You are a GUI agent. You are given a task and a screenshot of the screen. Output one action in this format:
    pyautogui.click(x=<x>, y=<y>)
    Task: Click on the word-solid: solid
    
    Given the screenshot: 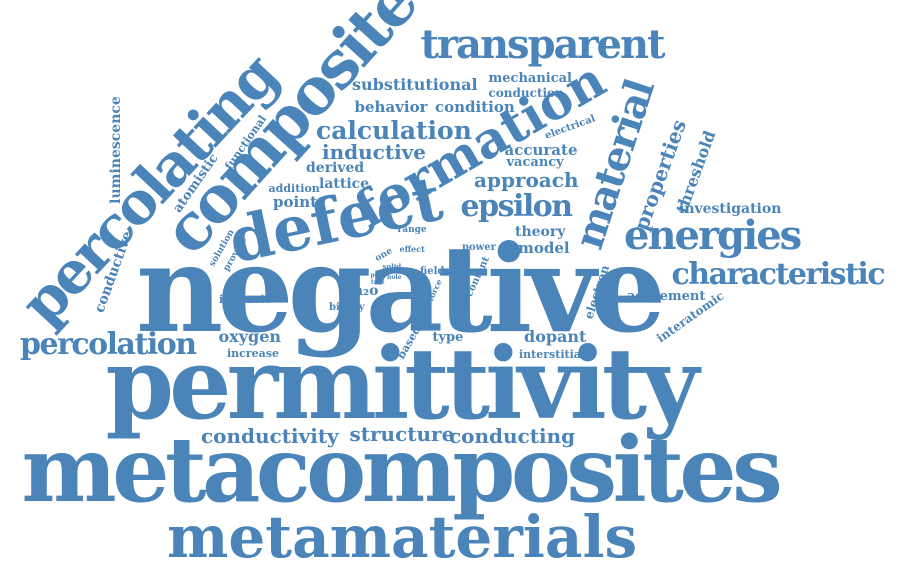 What is the action you would take?
    pyautogui.click(x=392, y=266)
    